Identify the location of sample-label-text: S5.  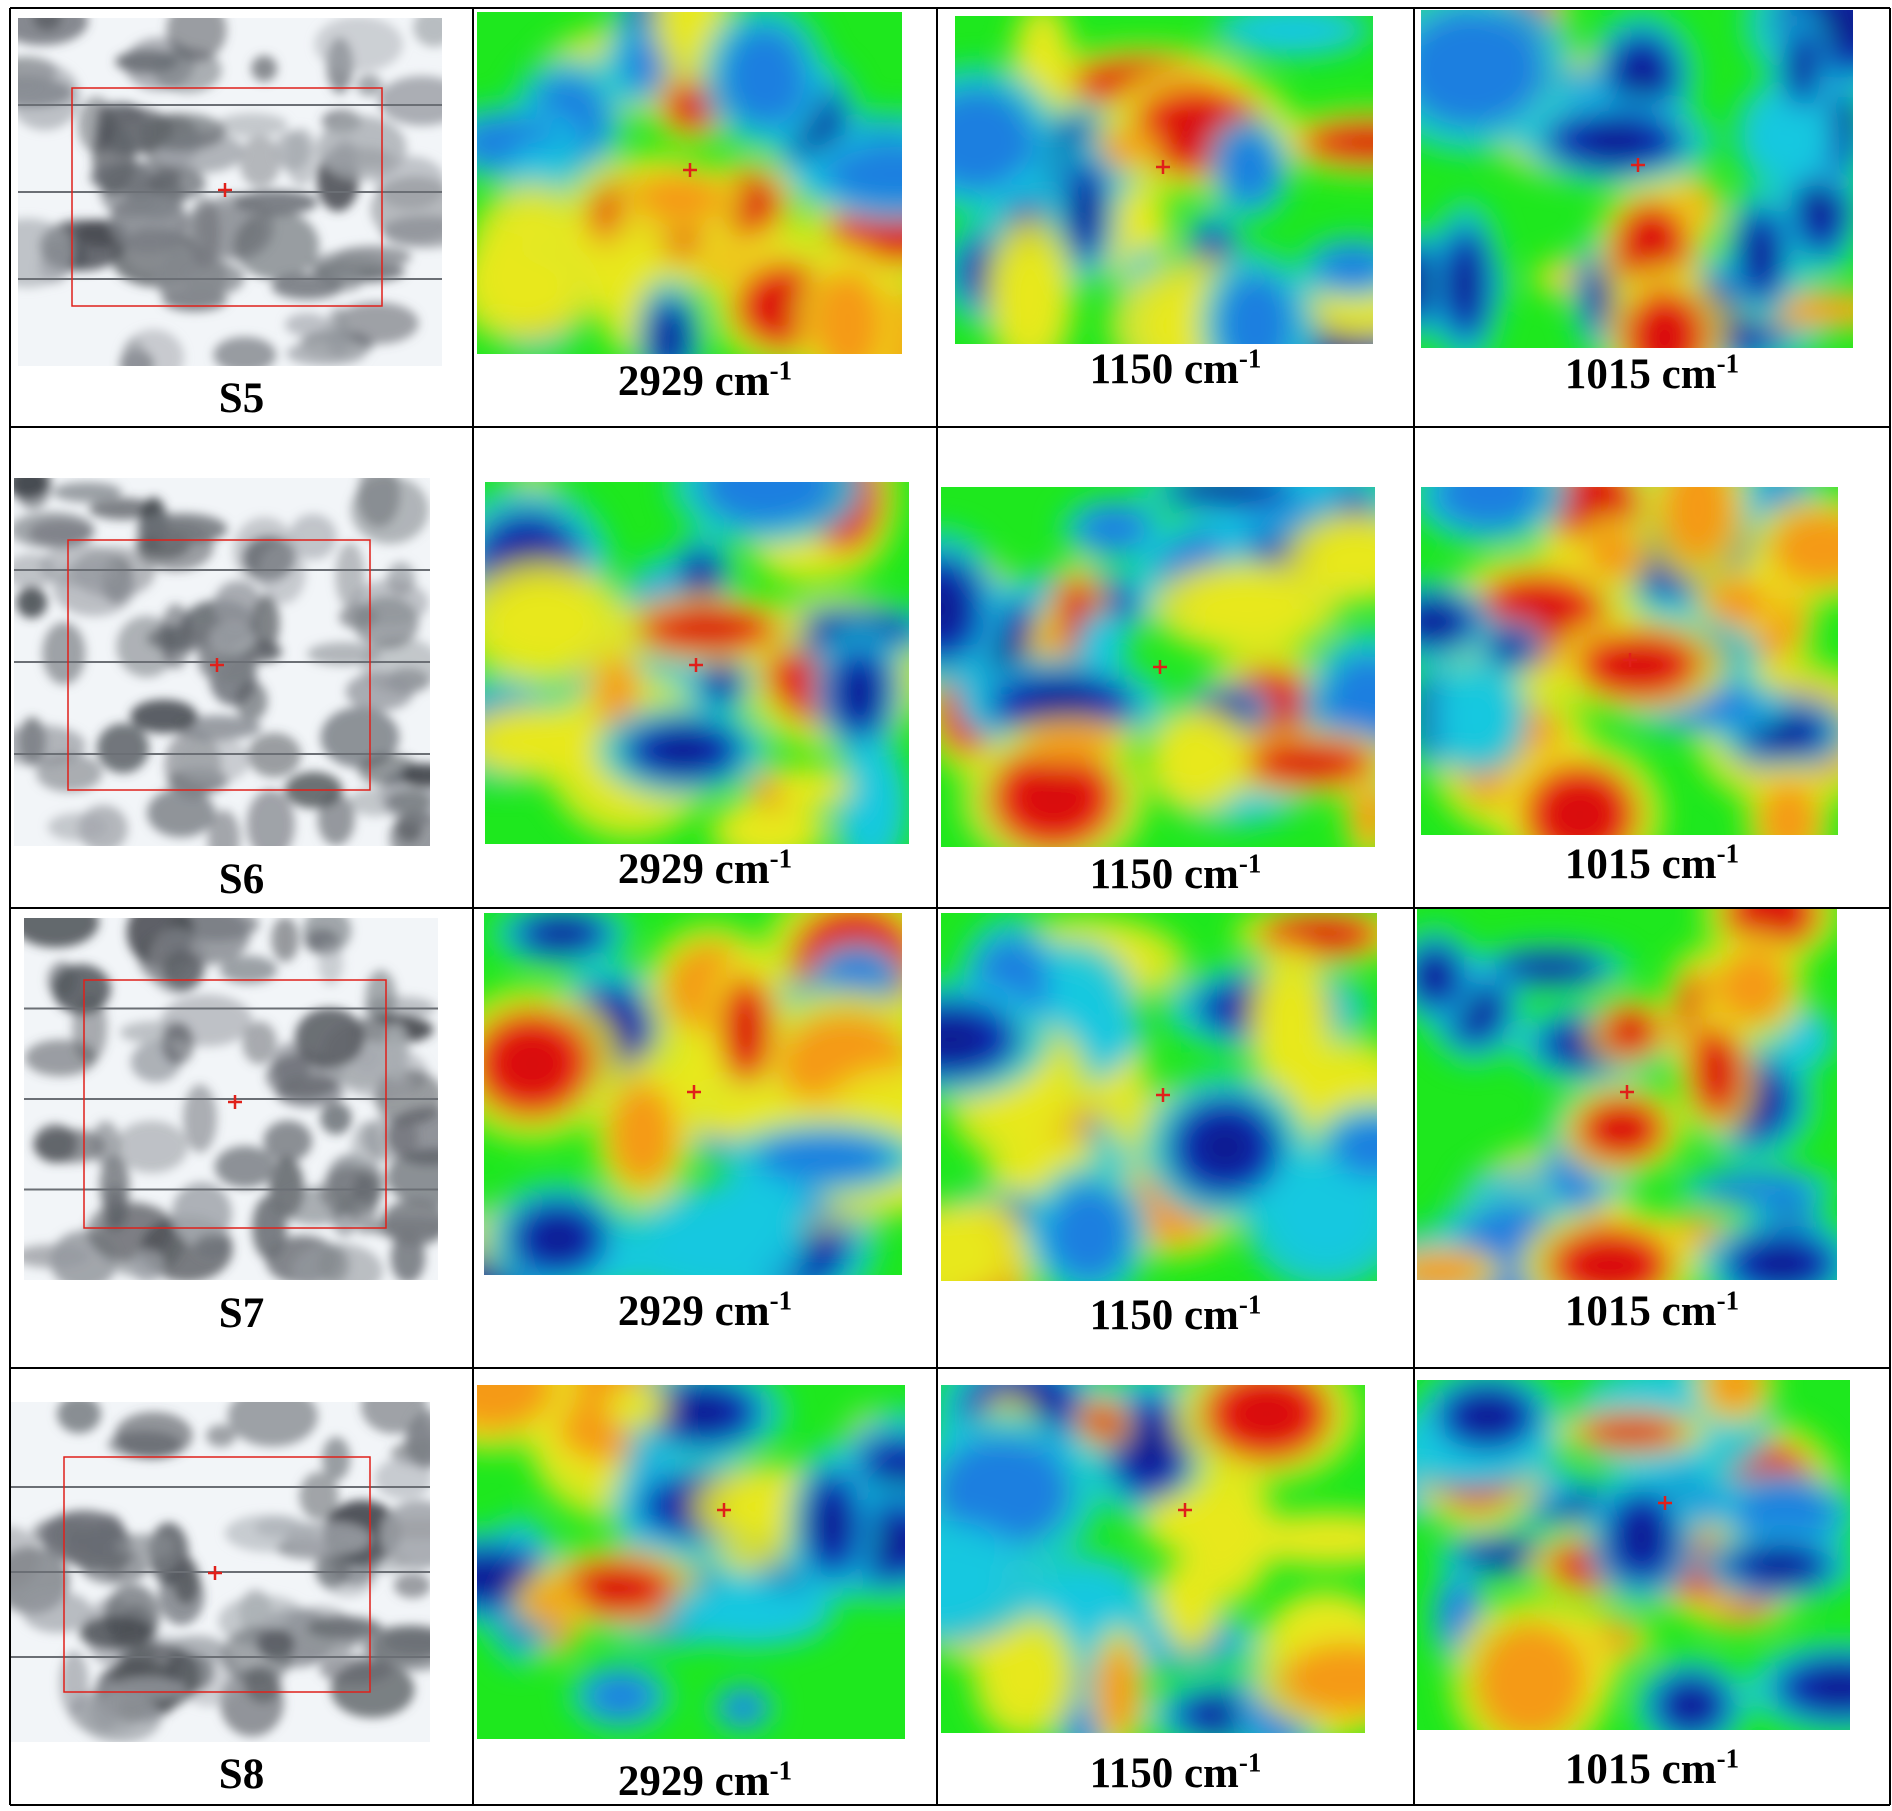
(241, 398).